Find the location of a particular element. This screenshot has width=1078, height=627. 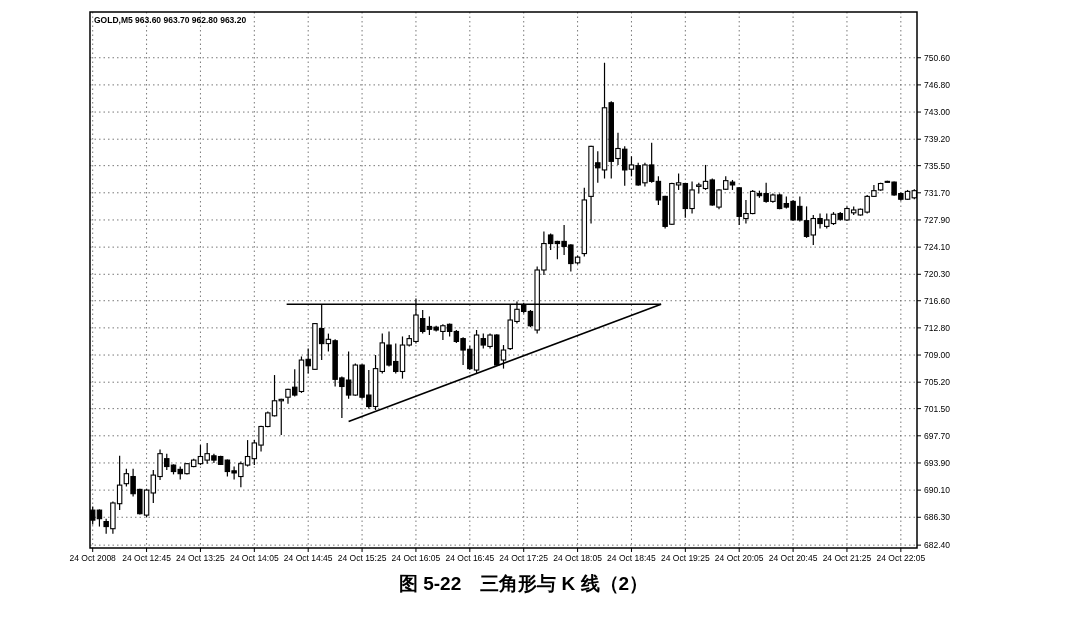

x-tick-label: 24 Oct 12:45 is located at coordinates (147, 558).